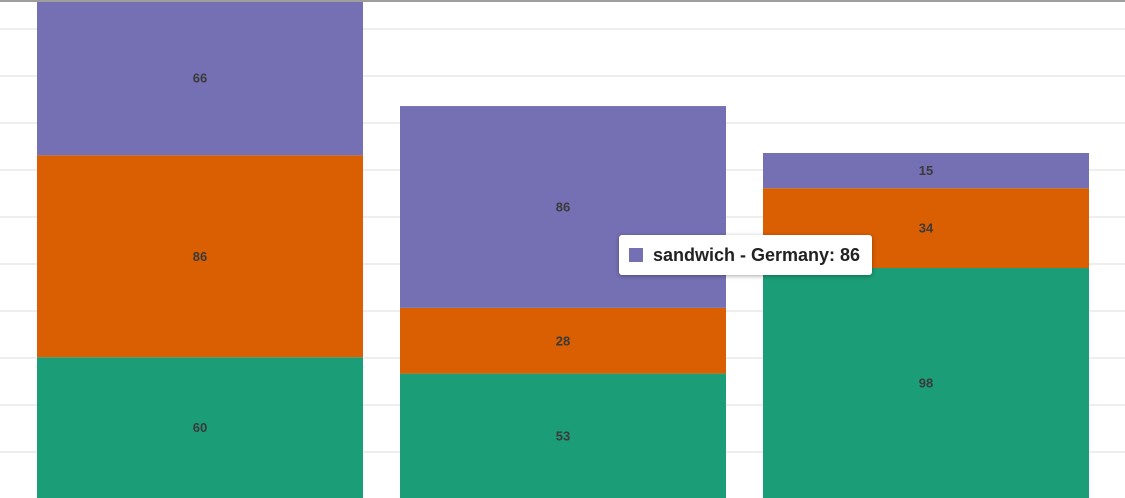 Image resolution: width=1125 pixels, height=498 pixels. I want to click on segment-value-label: 15, so click(926, 170).